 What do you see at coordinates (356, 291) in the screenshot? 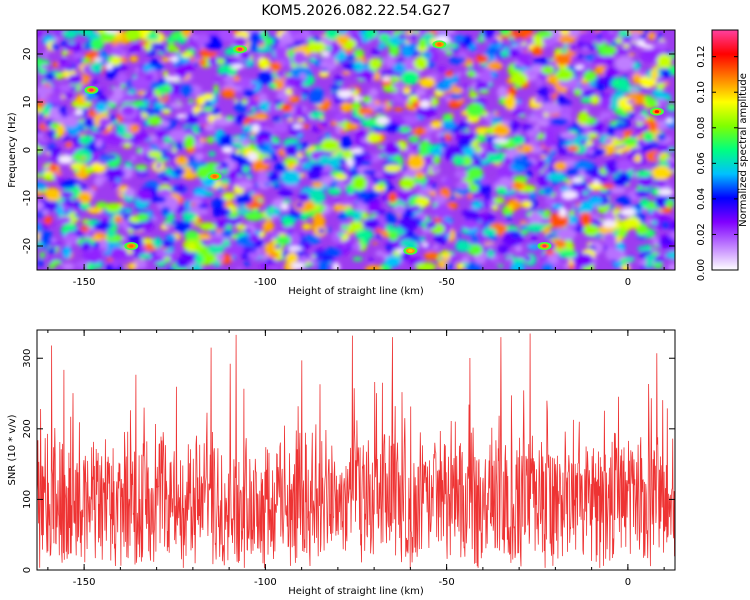
I see `heatmap-x-label: Height of straight line (km)` at bounding box center [356, 291].